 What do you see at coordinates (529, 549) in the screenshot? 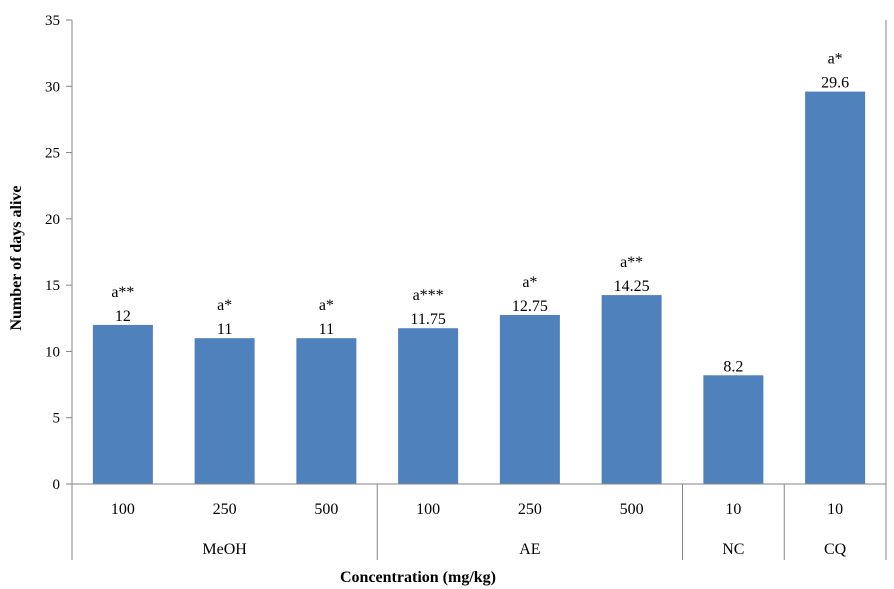
I see `x-group-label: AE` at bounding box center [529, 549].